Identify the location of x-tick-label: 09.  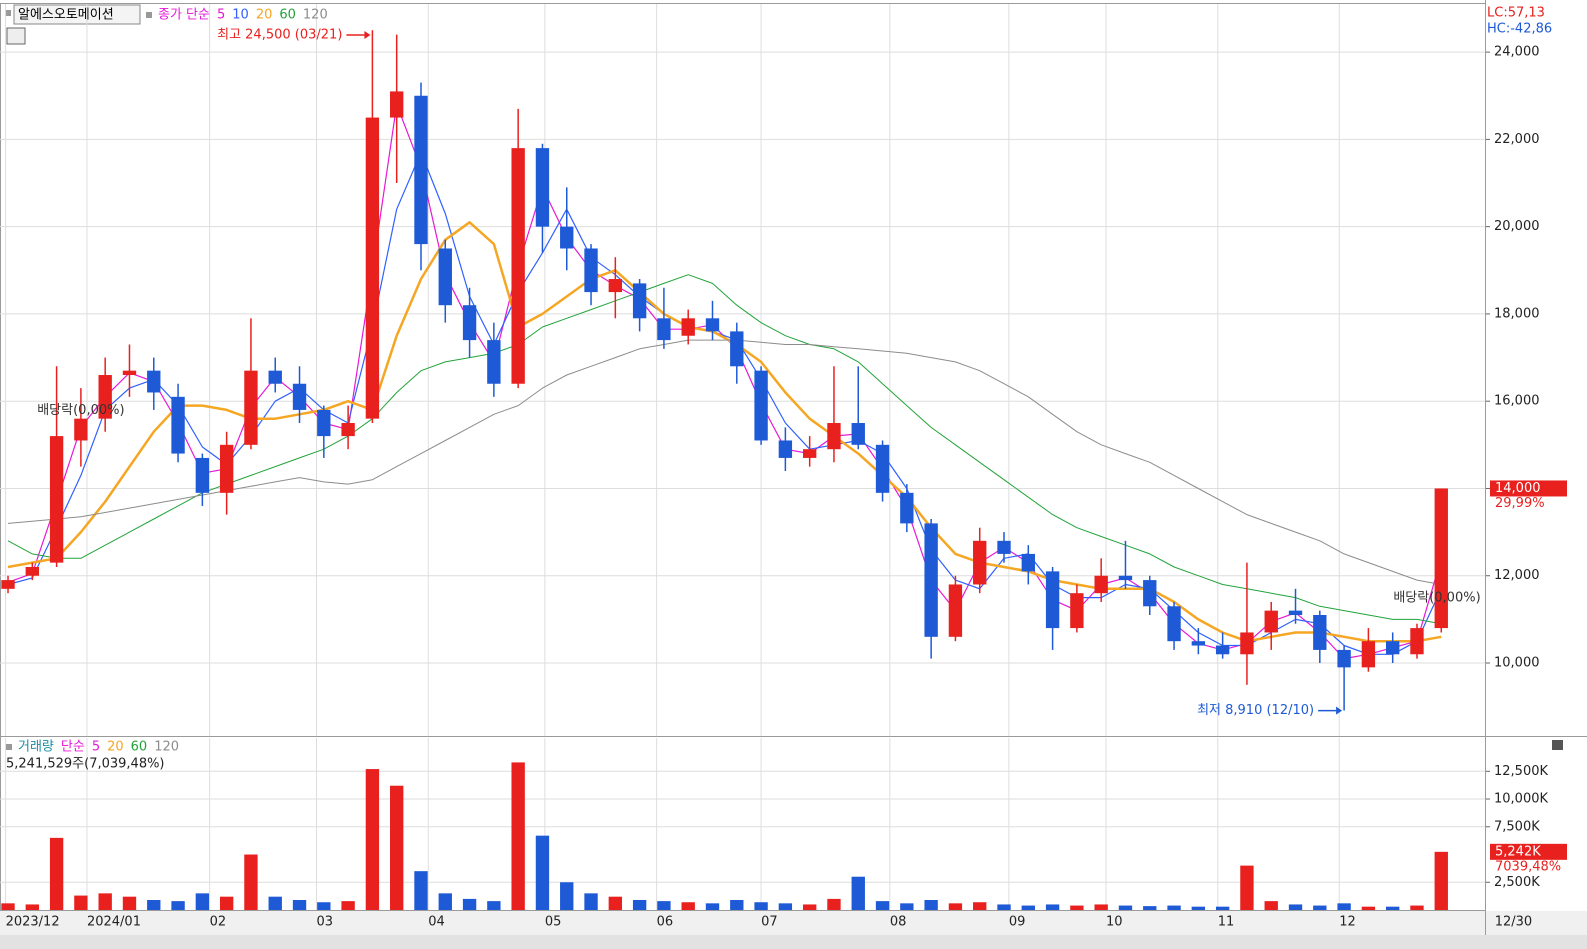
(1017, 922).